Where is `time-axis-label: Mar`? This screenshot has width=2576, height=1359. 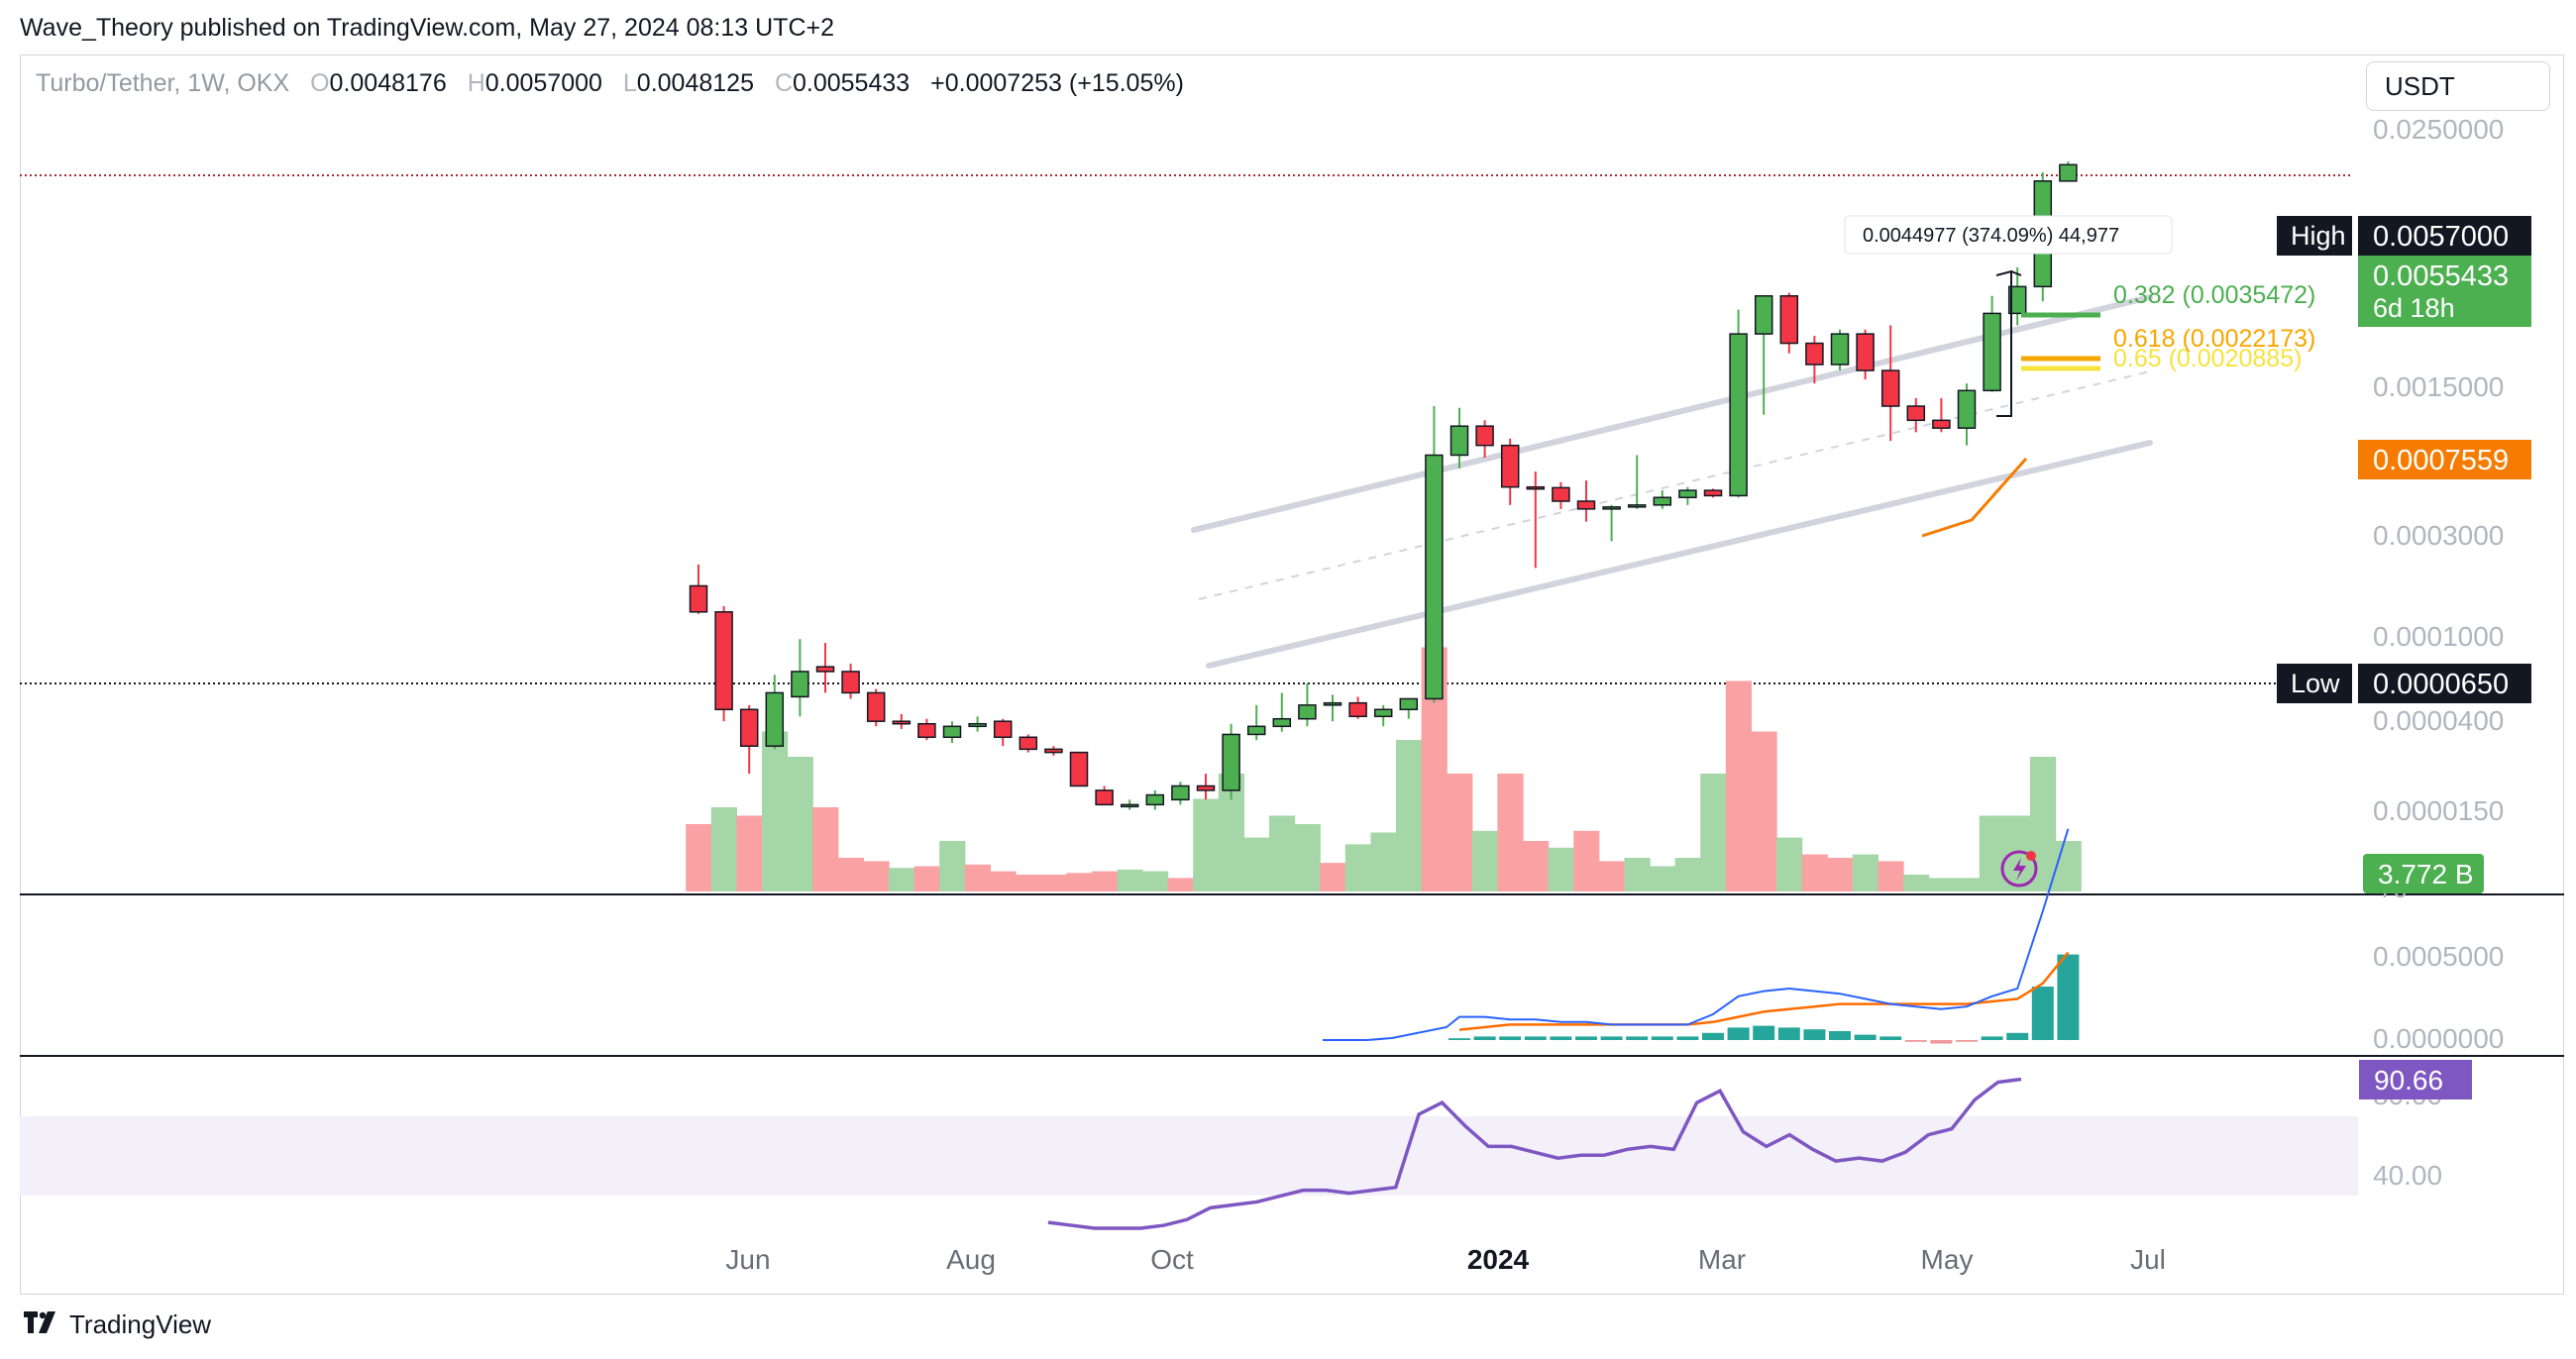
time-axis-label: Mar is located at coordinates (1722, 1259).